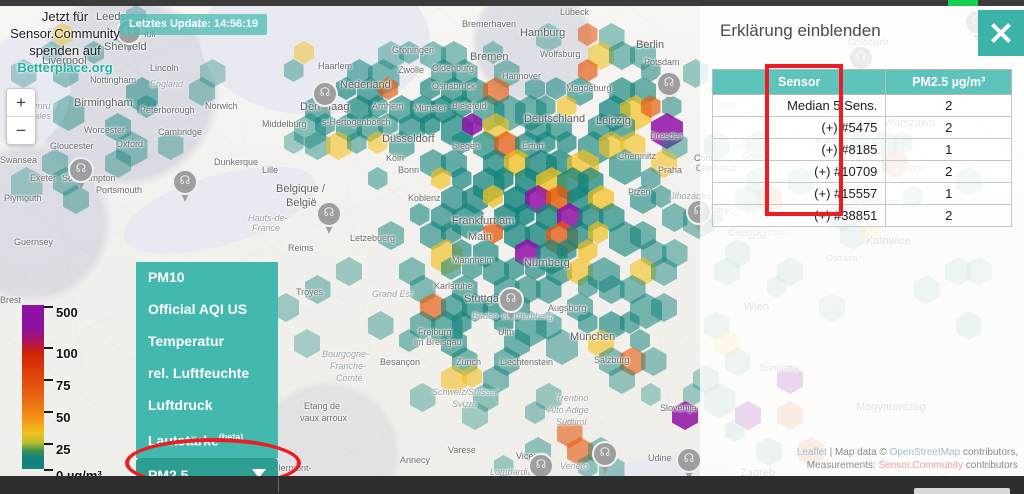  Describe the element at coordinates (65, 67) in the screenshot. I see `betterplace-link: Betterplace.org` at that location.